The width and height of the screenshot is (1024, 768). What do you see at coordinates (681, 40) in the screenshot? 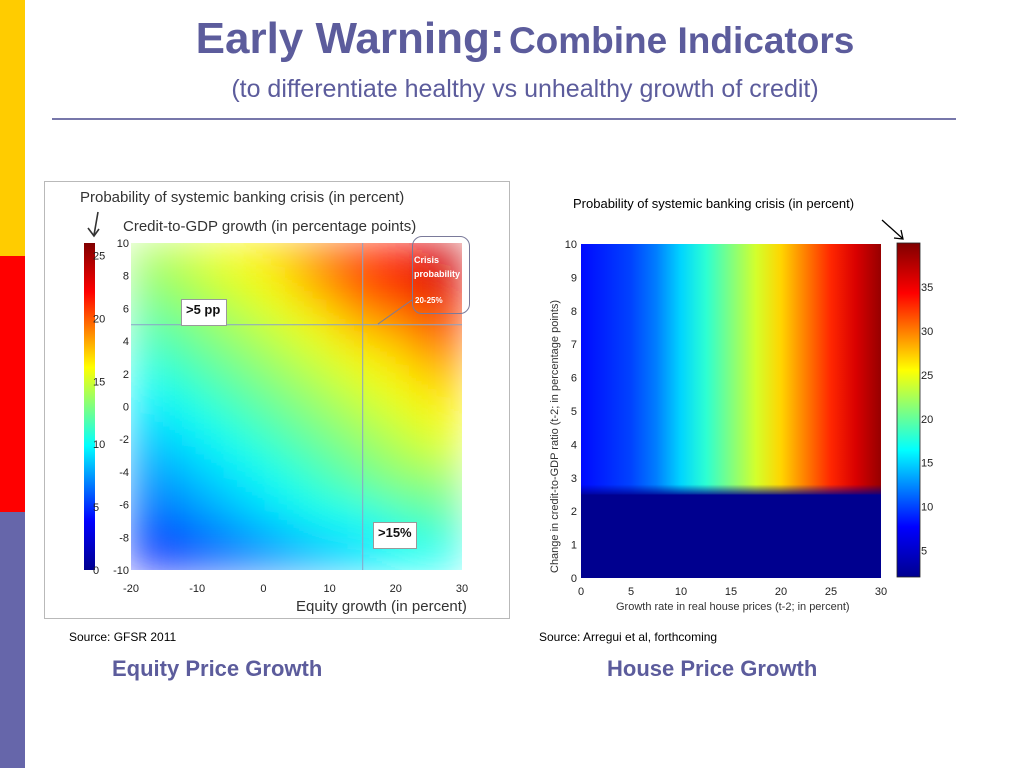
I see `slide-title-sub: Combine Indicators` at bounding box center [681, 40].